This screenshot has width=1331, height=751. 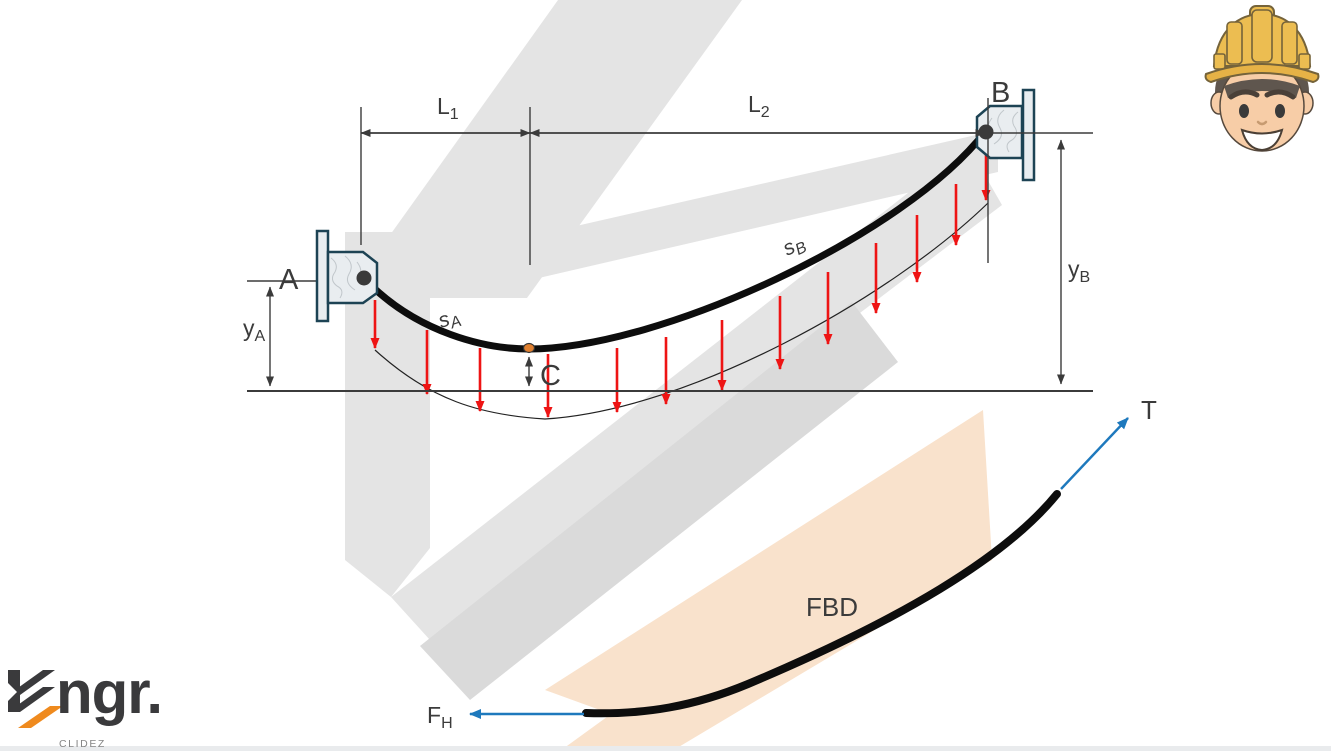 I want to click on low-point-marker, so click(x=529, y=348).